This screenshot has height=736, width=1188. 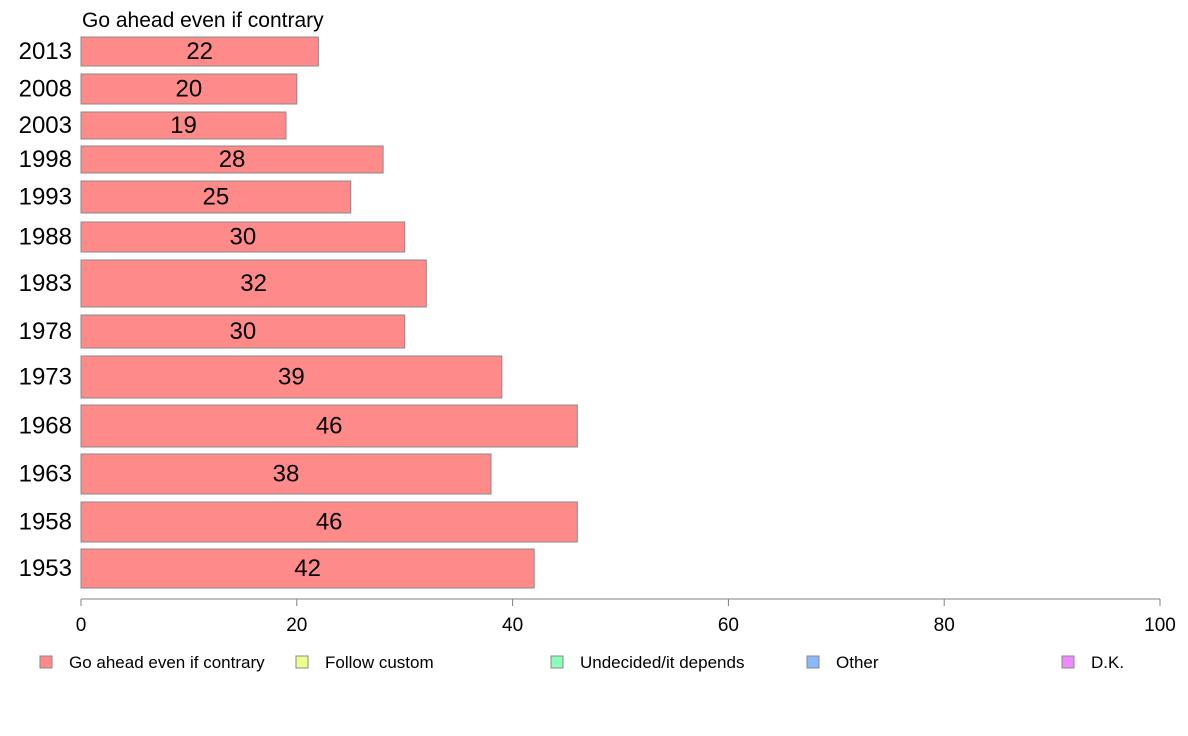 I want to click on bar-1973, so click(x=291, y=377).